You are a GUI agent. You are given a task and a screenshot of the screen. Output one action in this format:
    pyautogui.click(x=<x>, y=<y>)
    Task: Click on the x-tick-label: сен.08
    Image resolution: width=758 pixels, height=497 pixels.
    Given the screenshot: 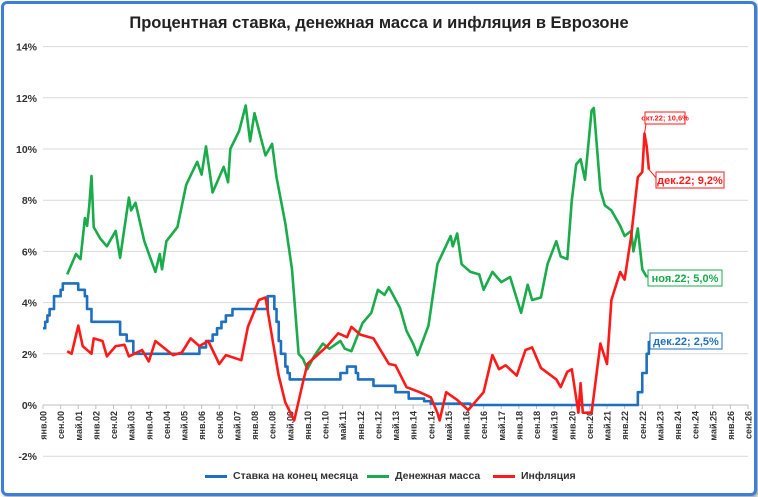 What is the action you would take?
    pyautogui.click(x=273, y=425)
    